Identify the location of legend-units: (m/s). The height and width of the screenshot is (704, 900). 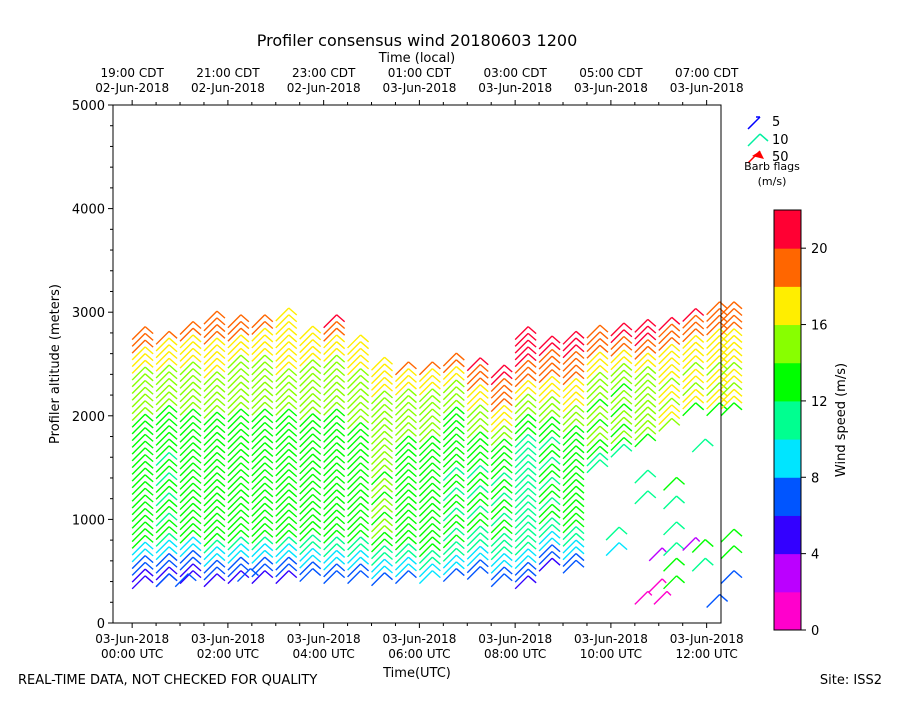
(772, 181).